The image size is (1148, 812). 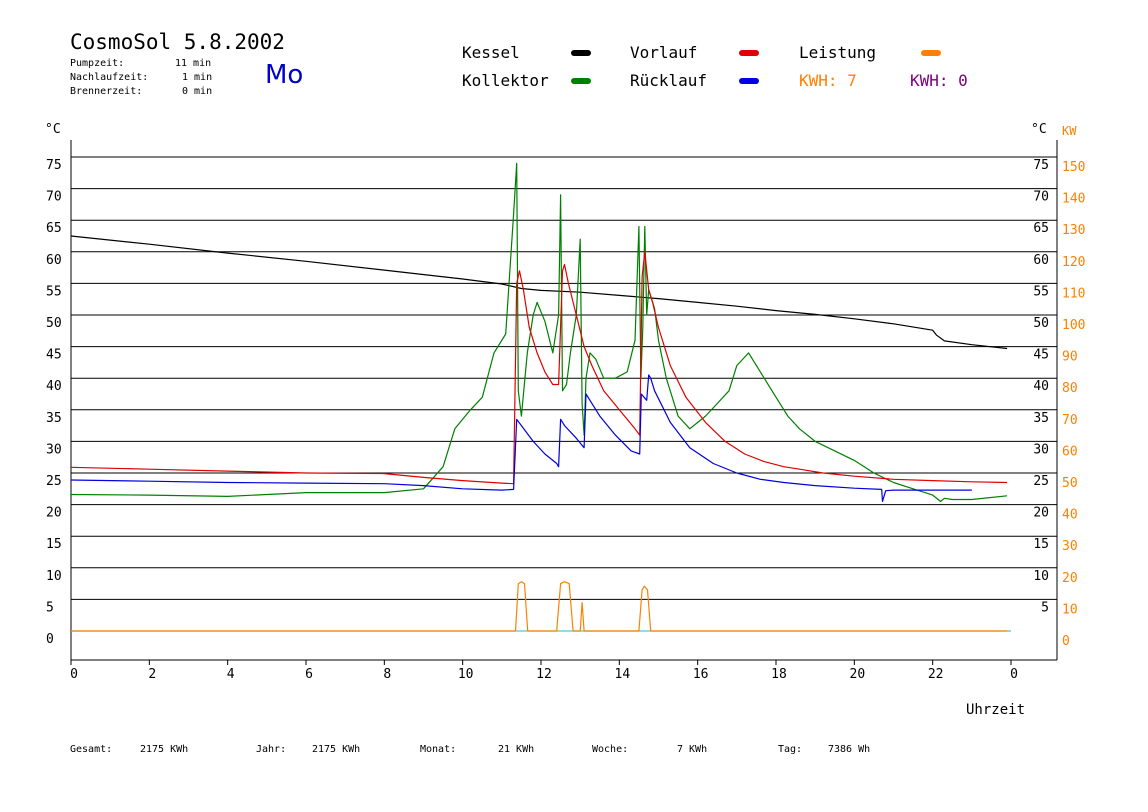 I want to click on legend-leistung-label: Leistung, so click(x=838, y=52).